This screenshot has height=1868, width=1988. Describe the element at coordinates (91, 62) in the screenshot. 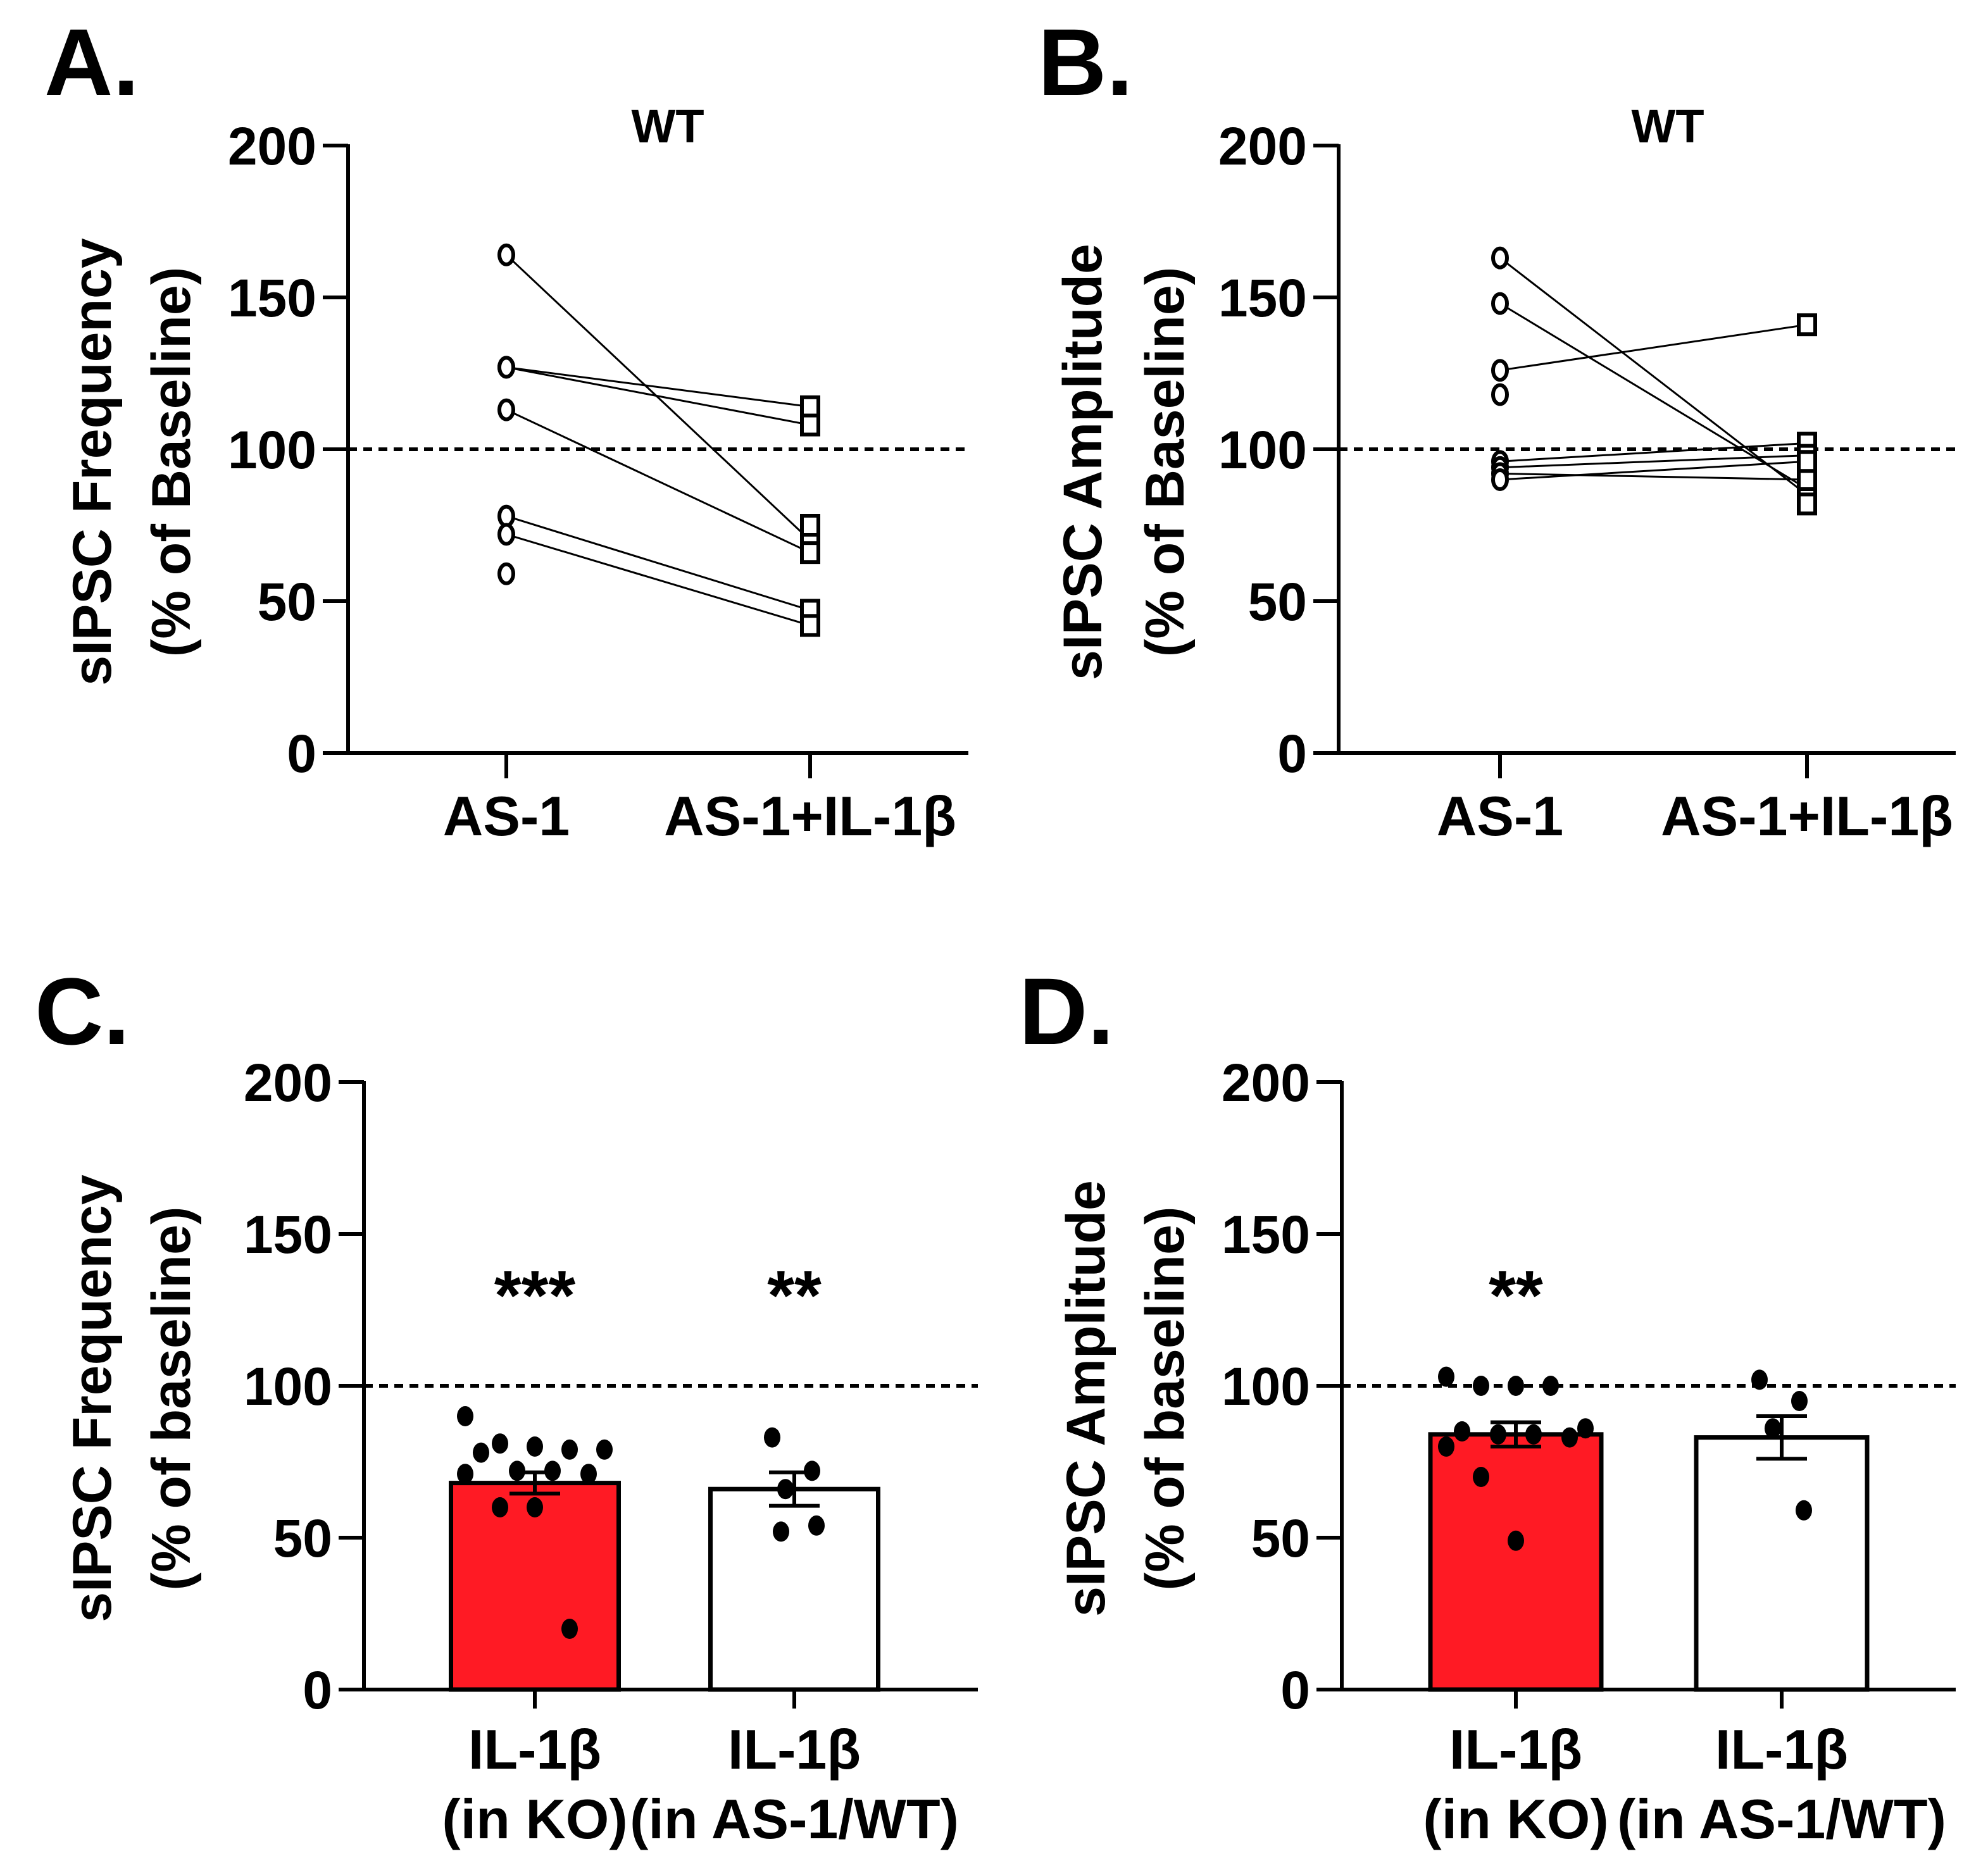

I see `panel-label: A.` at that location.